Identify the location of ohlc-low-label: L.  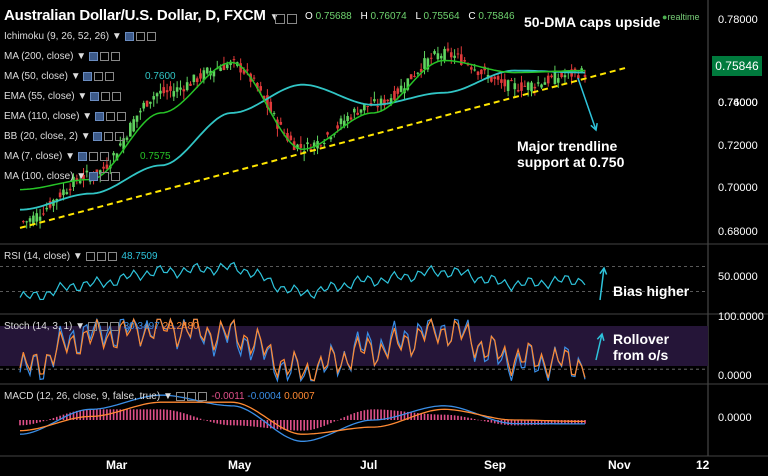
(418, 16).